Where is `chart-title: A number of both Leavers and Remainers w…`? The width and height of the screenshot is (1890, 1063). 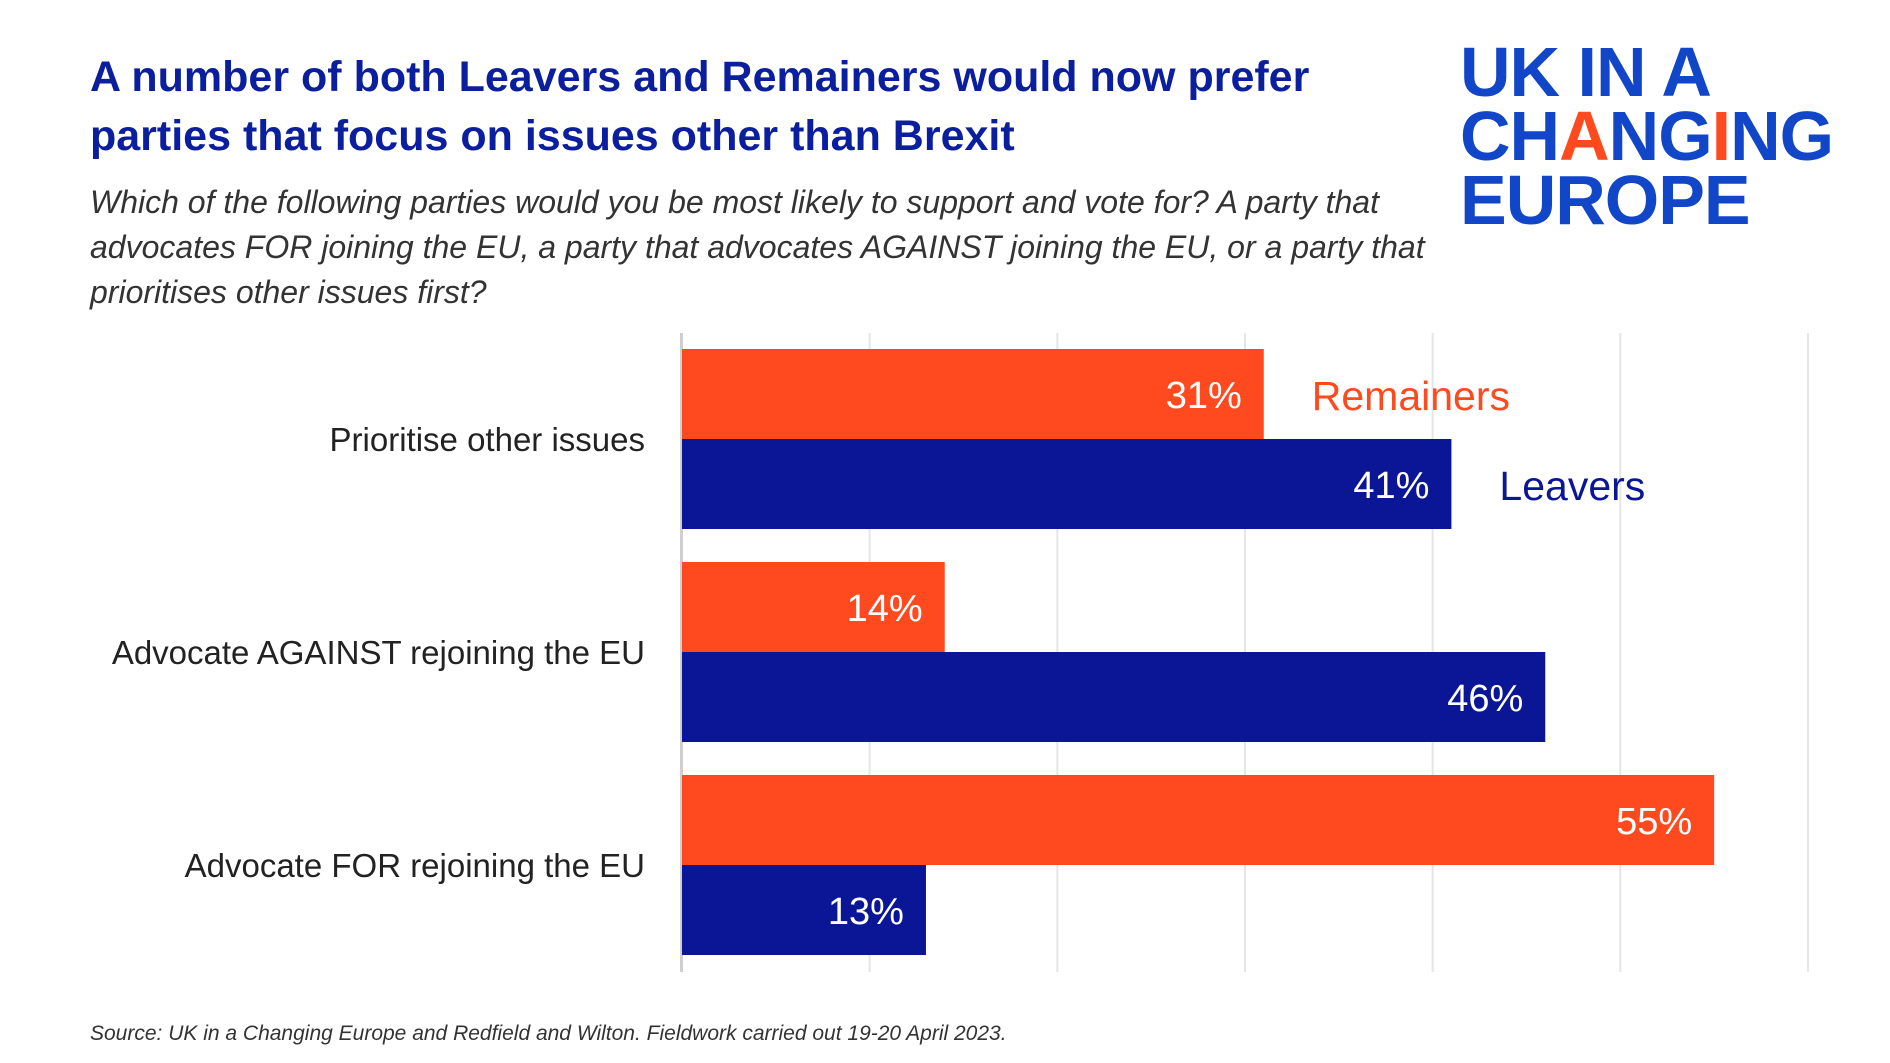 chart-title: A number of both Leavers and Remainers w… is located at coordinates (700, 106).